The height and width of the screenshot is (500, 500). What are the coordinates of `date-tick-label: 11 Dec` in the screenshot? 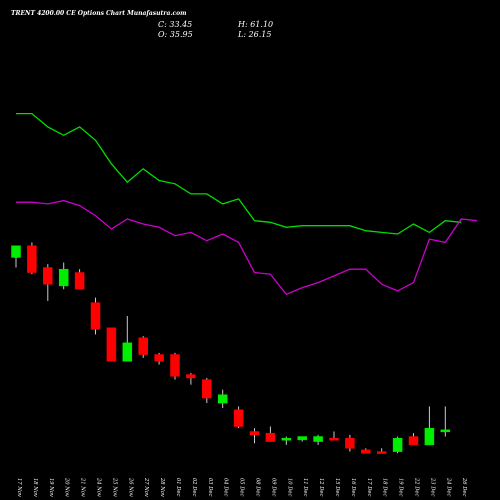 It's located at (305, 487).